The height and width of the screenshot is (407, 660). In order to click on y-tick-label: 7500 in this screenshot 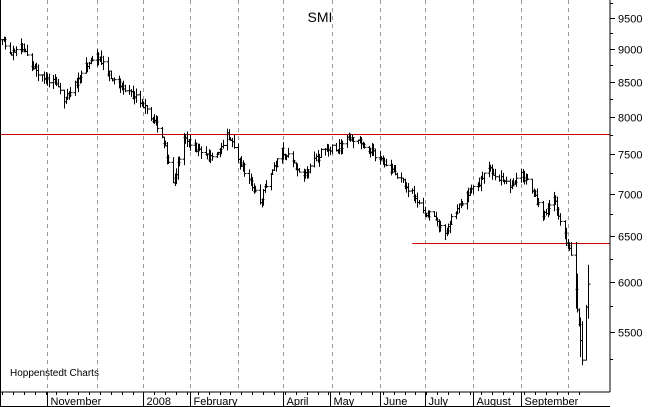, I will do `click(630, 156)`.